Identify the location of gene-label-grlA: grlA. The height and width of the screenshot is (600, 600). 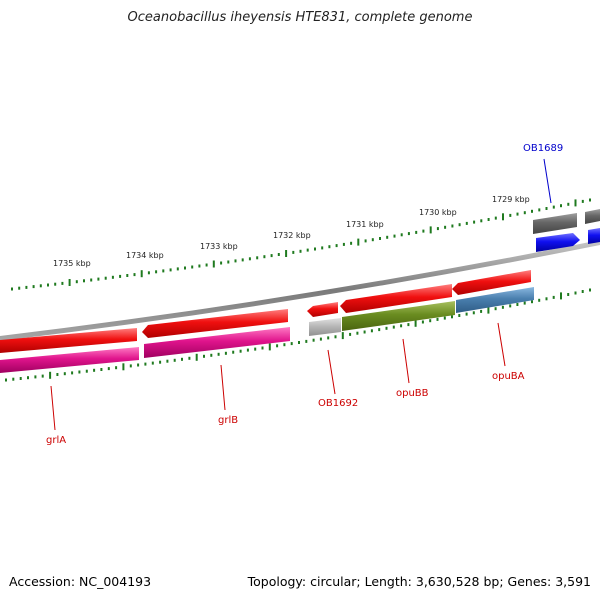
(56, 440).